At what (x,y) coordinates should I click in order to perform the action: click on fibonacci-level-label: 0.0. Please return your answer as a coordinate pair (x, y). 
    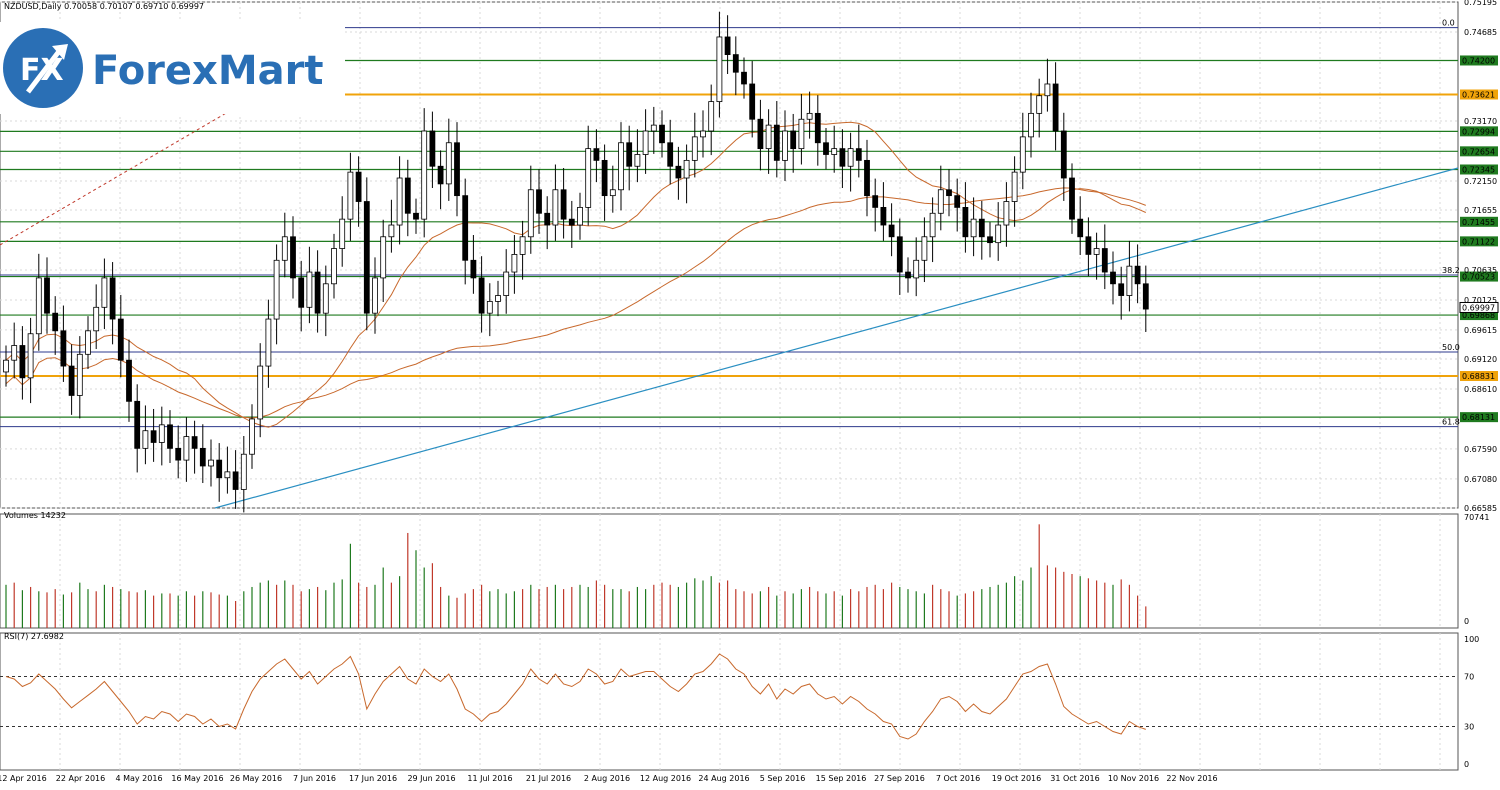
    Looking at the image, I should click on (1448, 23).